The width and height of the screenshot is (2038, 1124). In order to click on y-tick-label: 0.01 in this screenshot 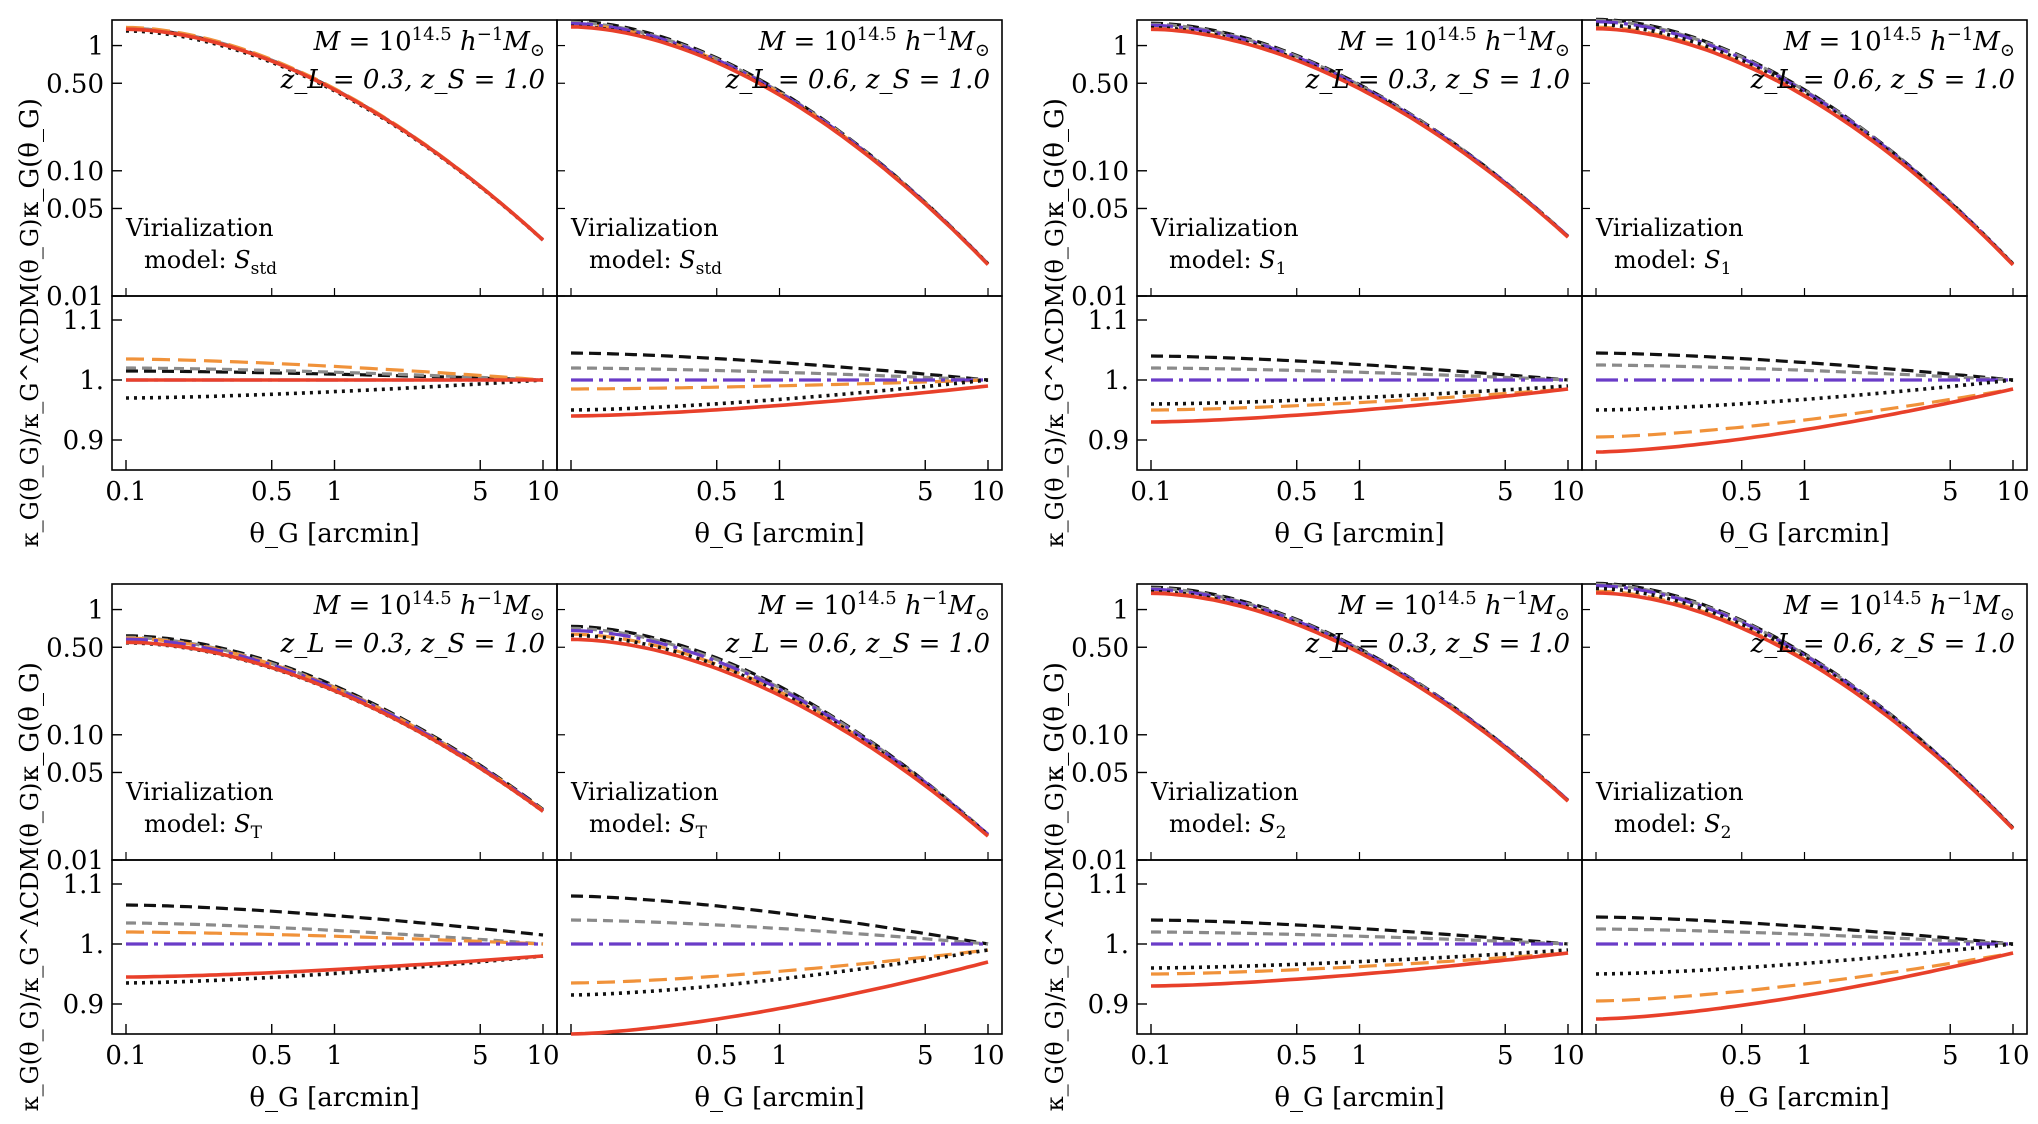, I will do `click(75, 297)`.